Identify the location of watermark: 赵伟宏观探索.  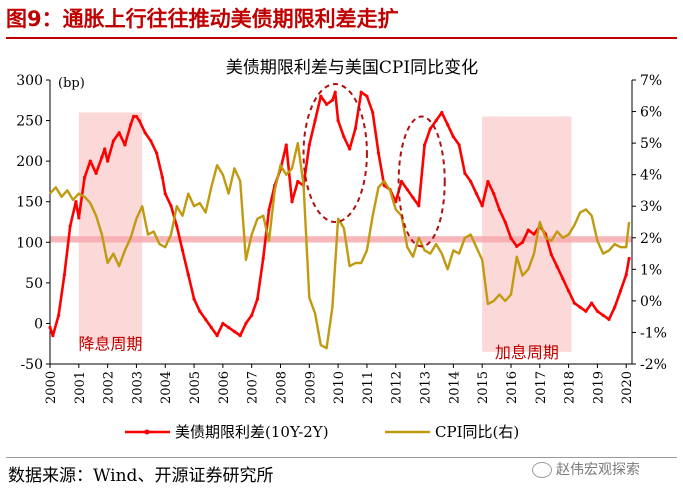
(586, 470).